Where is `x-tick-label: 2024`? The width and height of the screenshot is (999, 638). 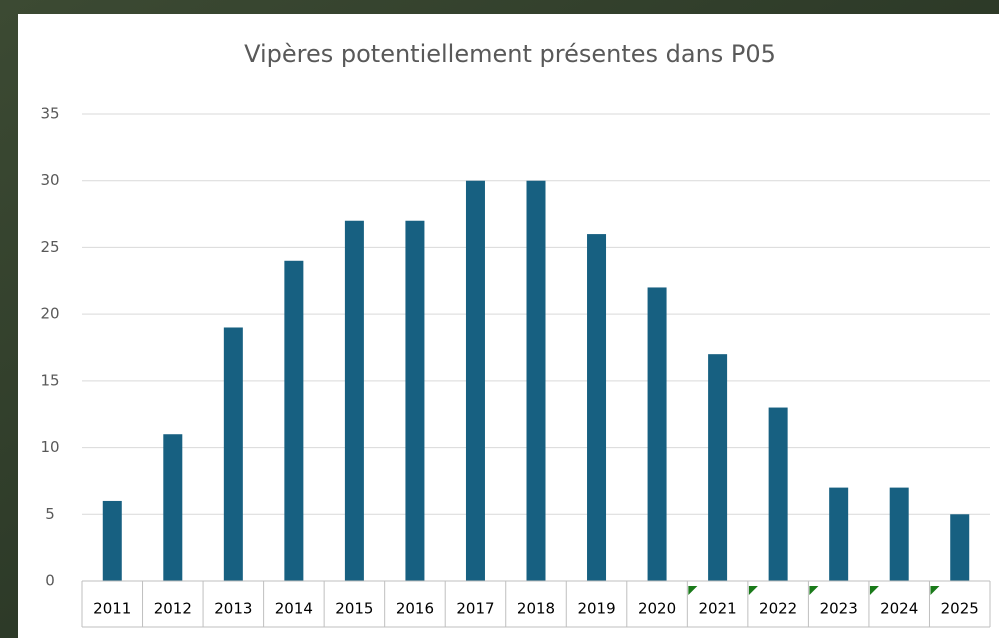
x-tick-label: 2024 is located at coordinates (899, 609).